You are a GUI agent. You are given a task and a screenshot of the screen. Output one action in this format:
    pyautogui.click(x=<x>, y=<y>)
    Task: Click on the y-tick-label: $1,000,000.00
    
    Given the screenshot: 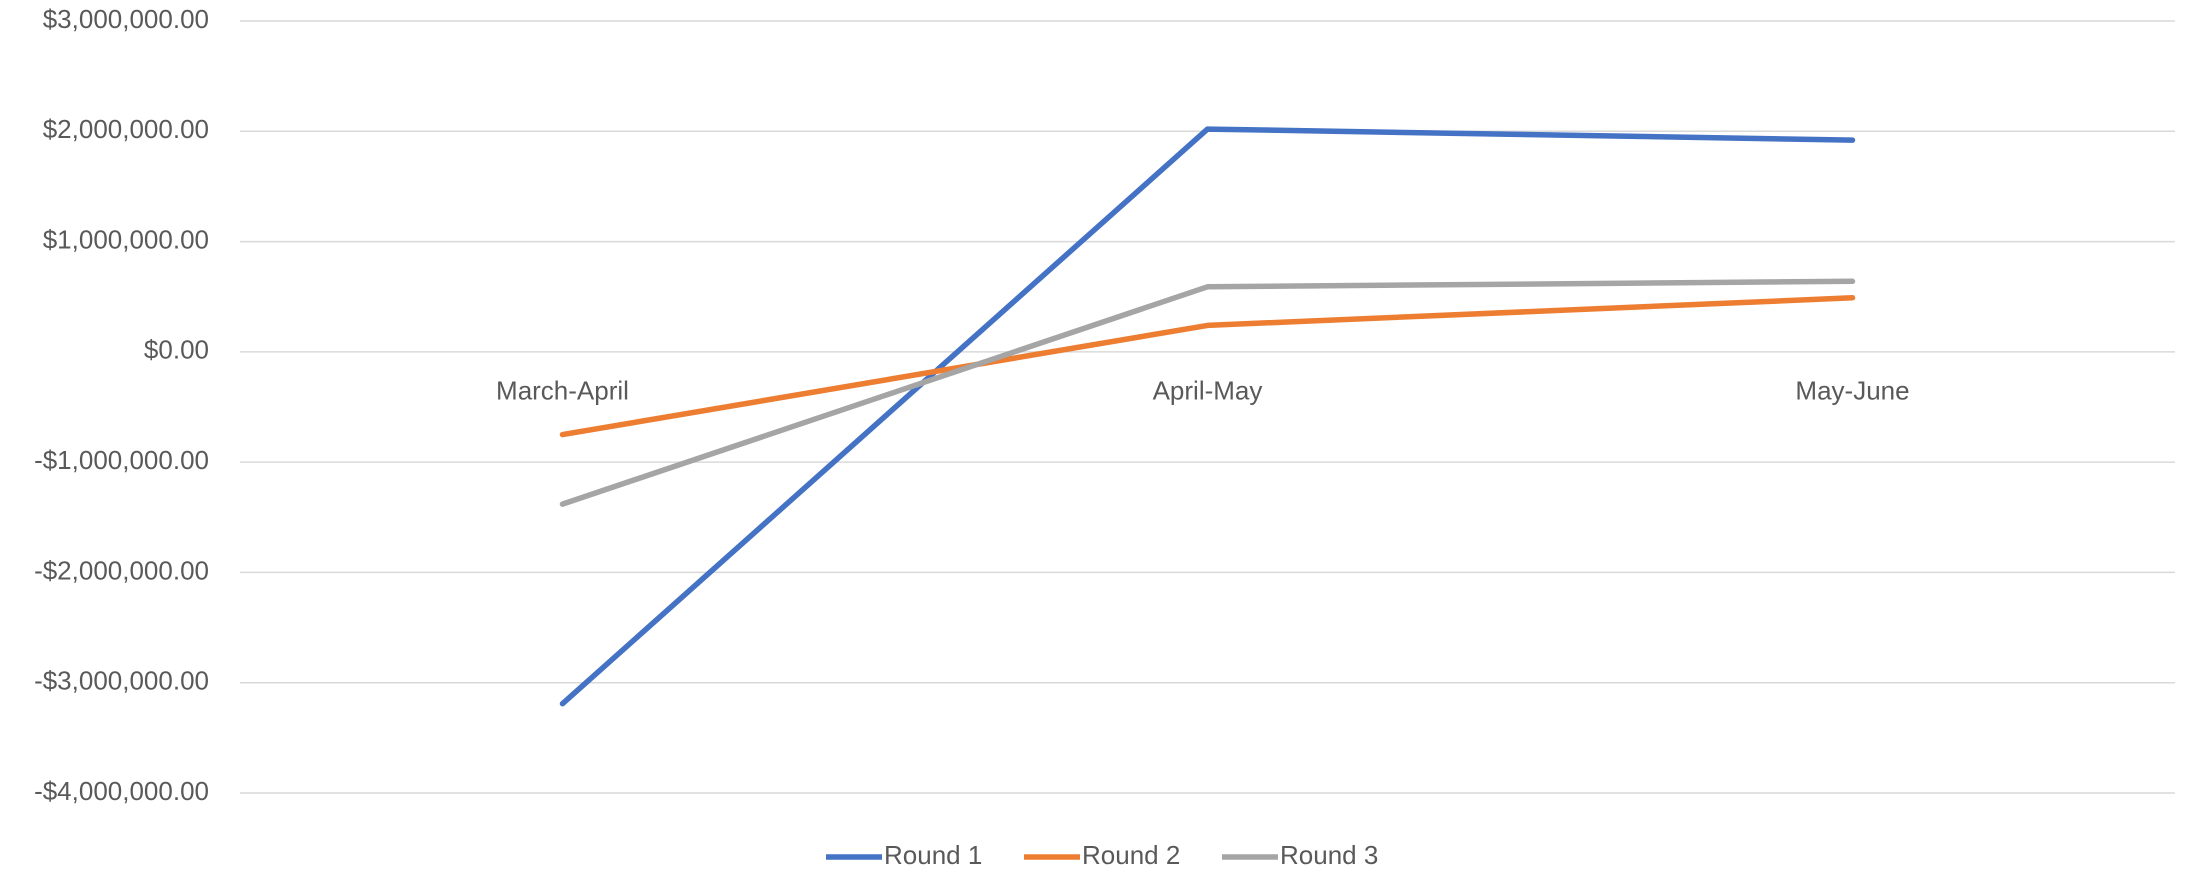 What is the action you would take?
    pyautogui.click(x=126, y=239)
    